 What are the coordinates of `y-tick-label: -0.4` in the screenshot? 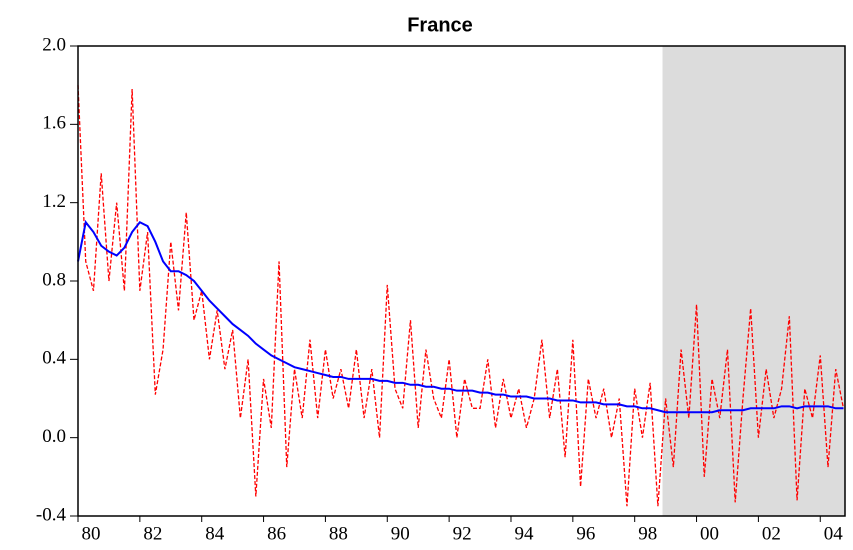 It's located at (51, 514).